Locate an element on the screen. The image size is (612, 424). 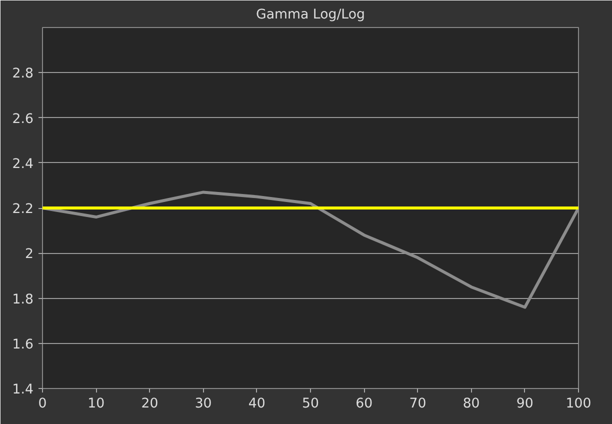
y-tick-label: 2.8 is located at coordinates (23, 74).